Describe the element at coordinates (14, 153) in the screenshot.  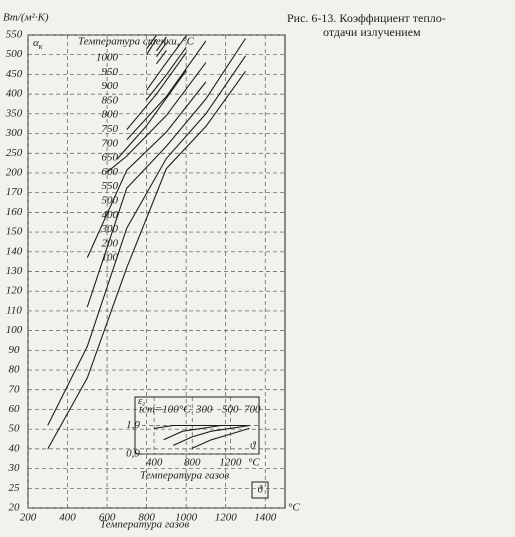
I see `y-tick-label: 250` at that location.